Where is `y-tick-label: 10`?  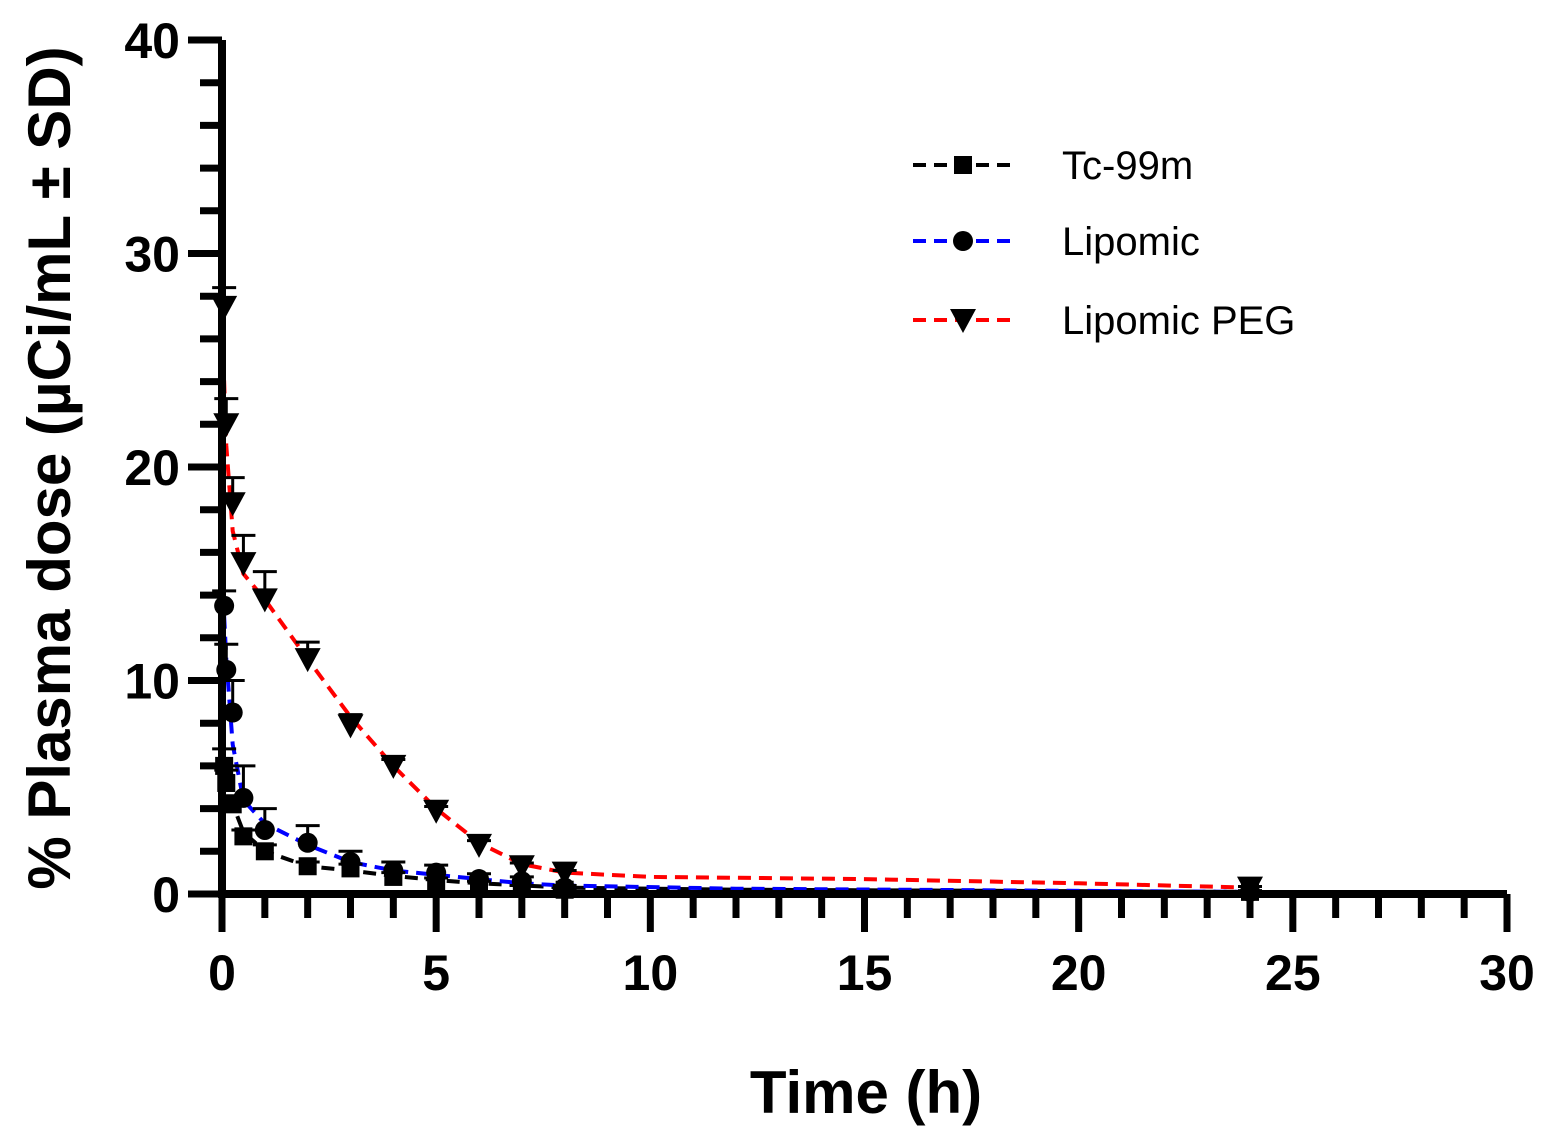
y-tick-label: 10 is located at coordinates (152, 682).